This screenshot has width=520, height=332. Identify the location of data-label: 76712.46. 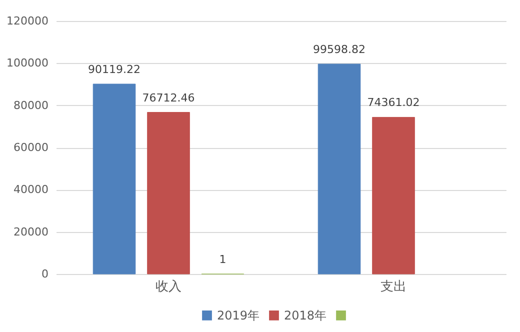
(168, 97).